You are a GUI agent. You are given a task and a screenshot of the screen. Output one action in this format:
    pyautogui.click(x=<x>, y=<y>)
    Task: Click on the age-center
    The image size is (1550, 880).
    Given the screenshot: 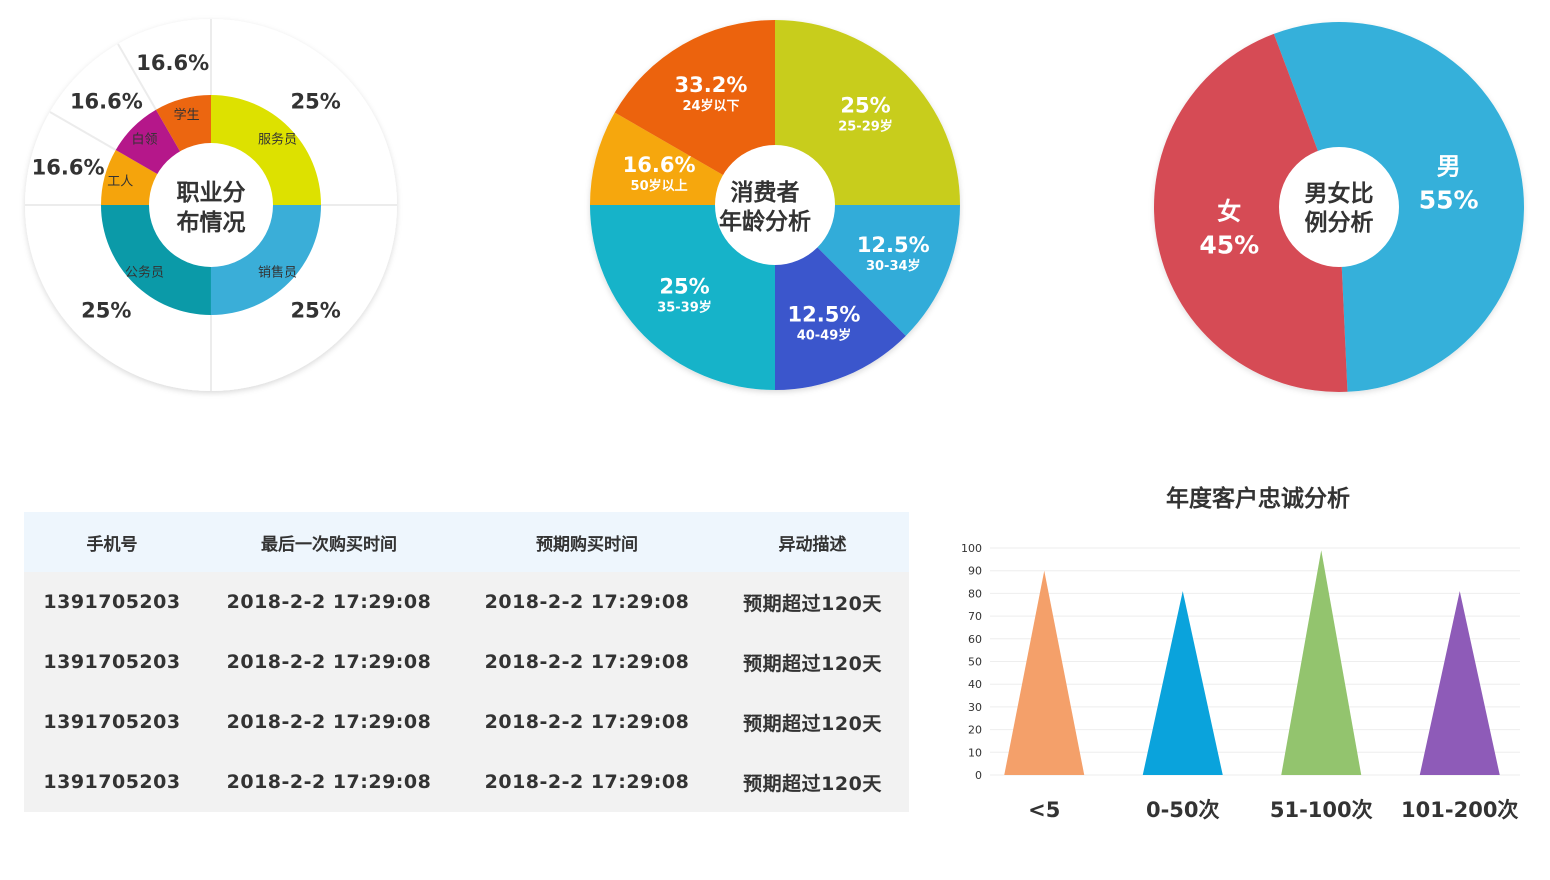 What is the action you would take?
    pyautogui.click(x=775, y=205)
    